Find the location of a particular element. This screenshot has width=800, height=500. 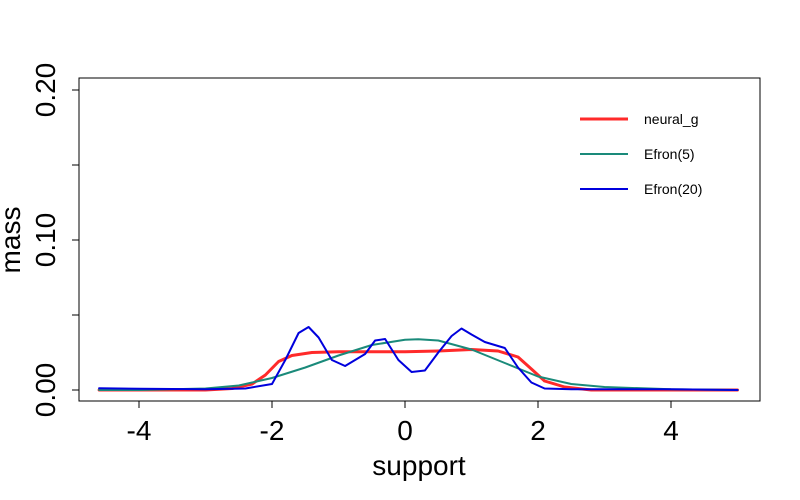

legend-label-efron-20: Efron(20) is located at coordinates (673, 189).